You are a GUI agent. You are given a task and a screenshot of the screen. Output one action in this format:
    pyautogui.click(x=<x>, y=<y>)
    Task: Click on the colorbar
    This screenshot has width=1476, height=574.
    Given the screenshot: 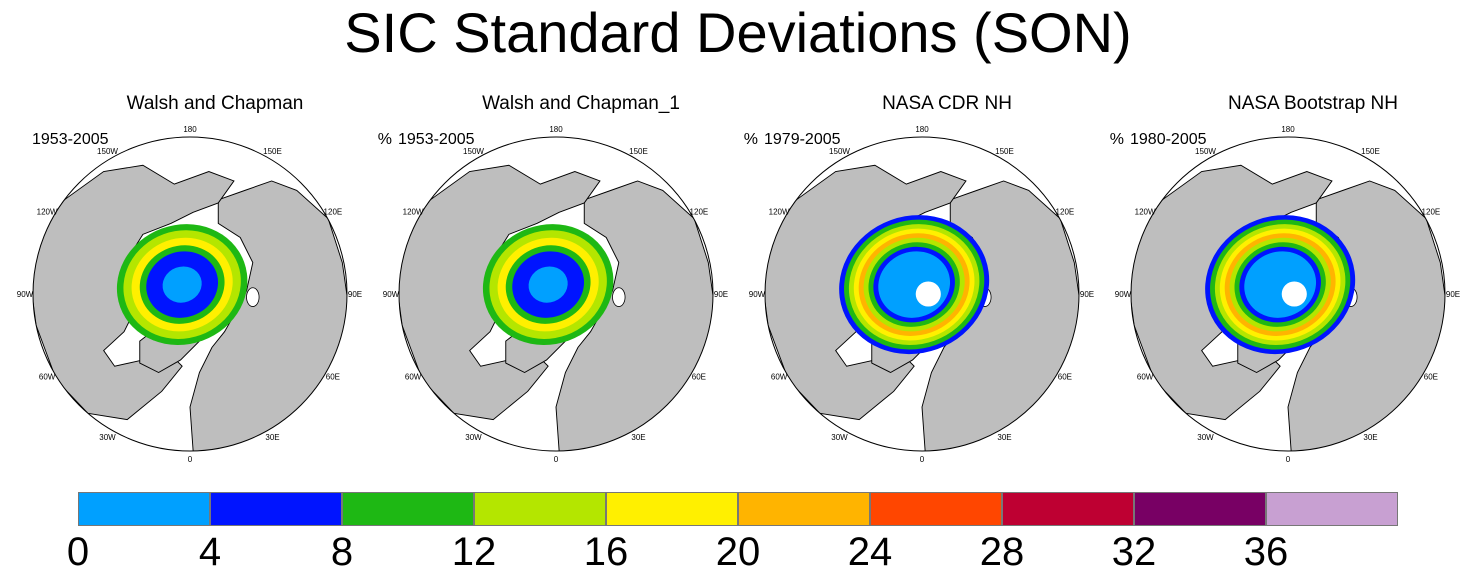 What is the action you would take?
    pyautogui.click(x=738, y=509)
    